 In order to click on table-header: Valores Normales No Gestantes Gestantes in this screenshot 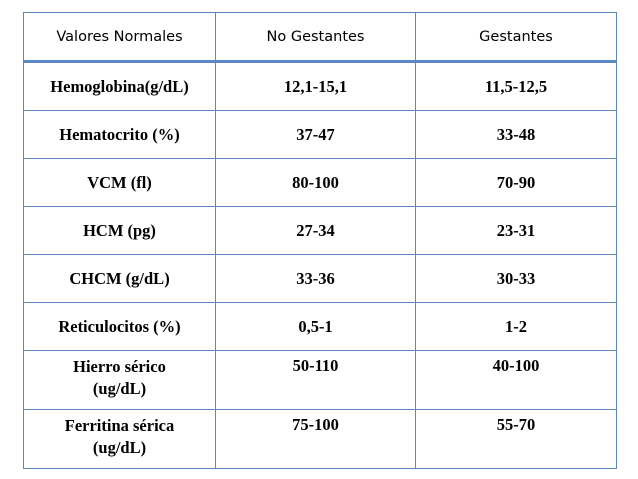, I will do `click(320, 37)`.